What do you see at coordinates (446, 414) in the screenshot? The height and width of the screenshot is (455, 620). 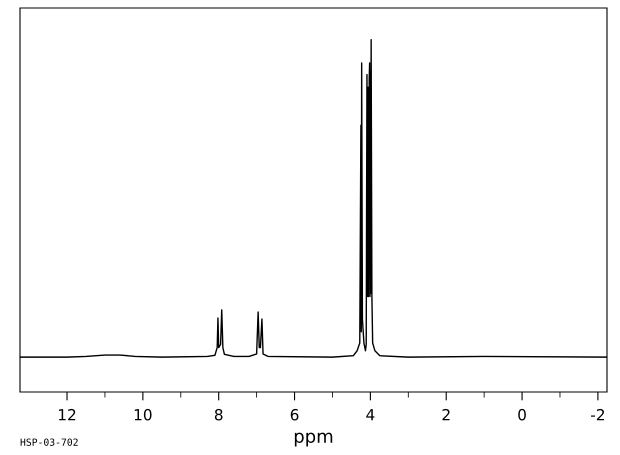 I see `x-tick-label: 2` at bounding box center [446, 414].